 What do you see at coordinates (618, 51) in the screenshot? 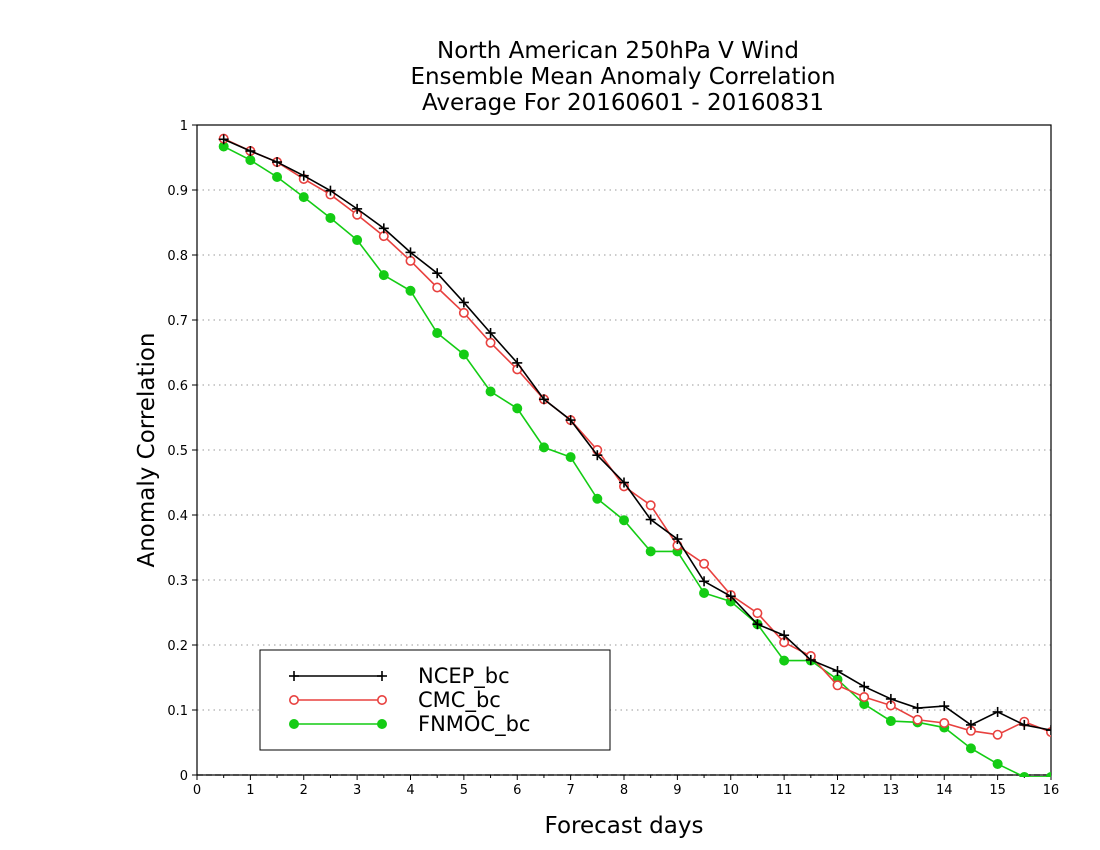
I see `chart-title-line-1: North American 250hPa V Wind` at bounding box center [618, 51].